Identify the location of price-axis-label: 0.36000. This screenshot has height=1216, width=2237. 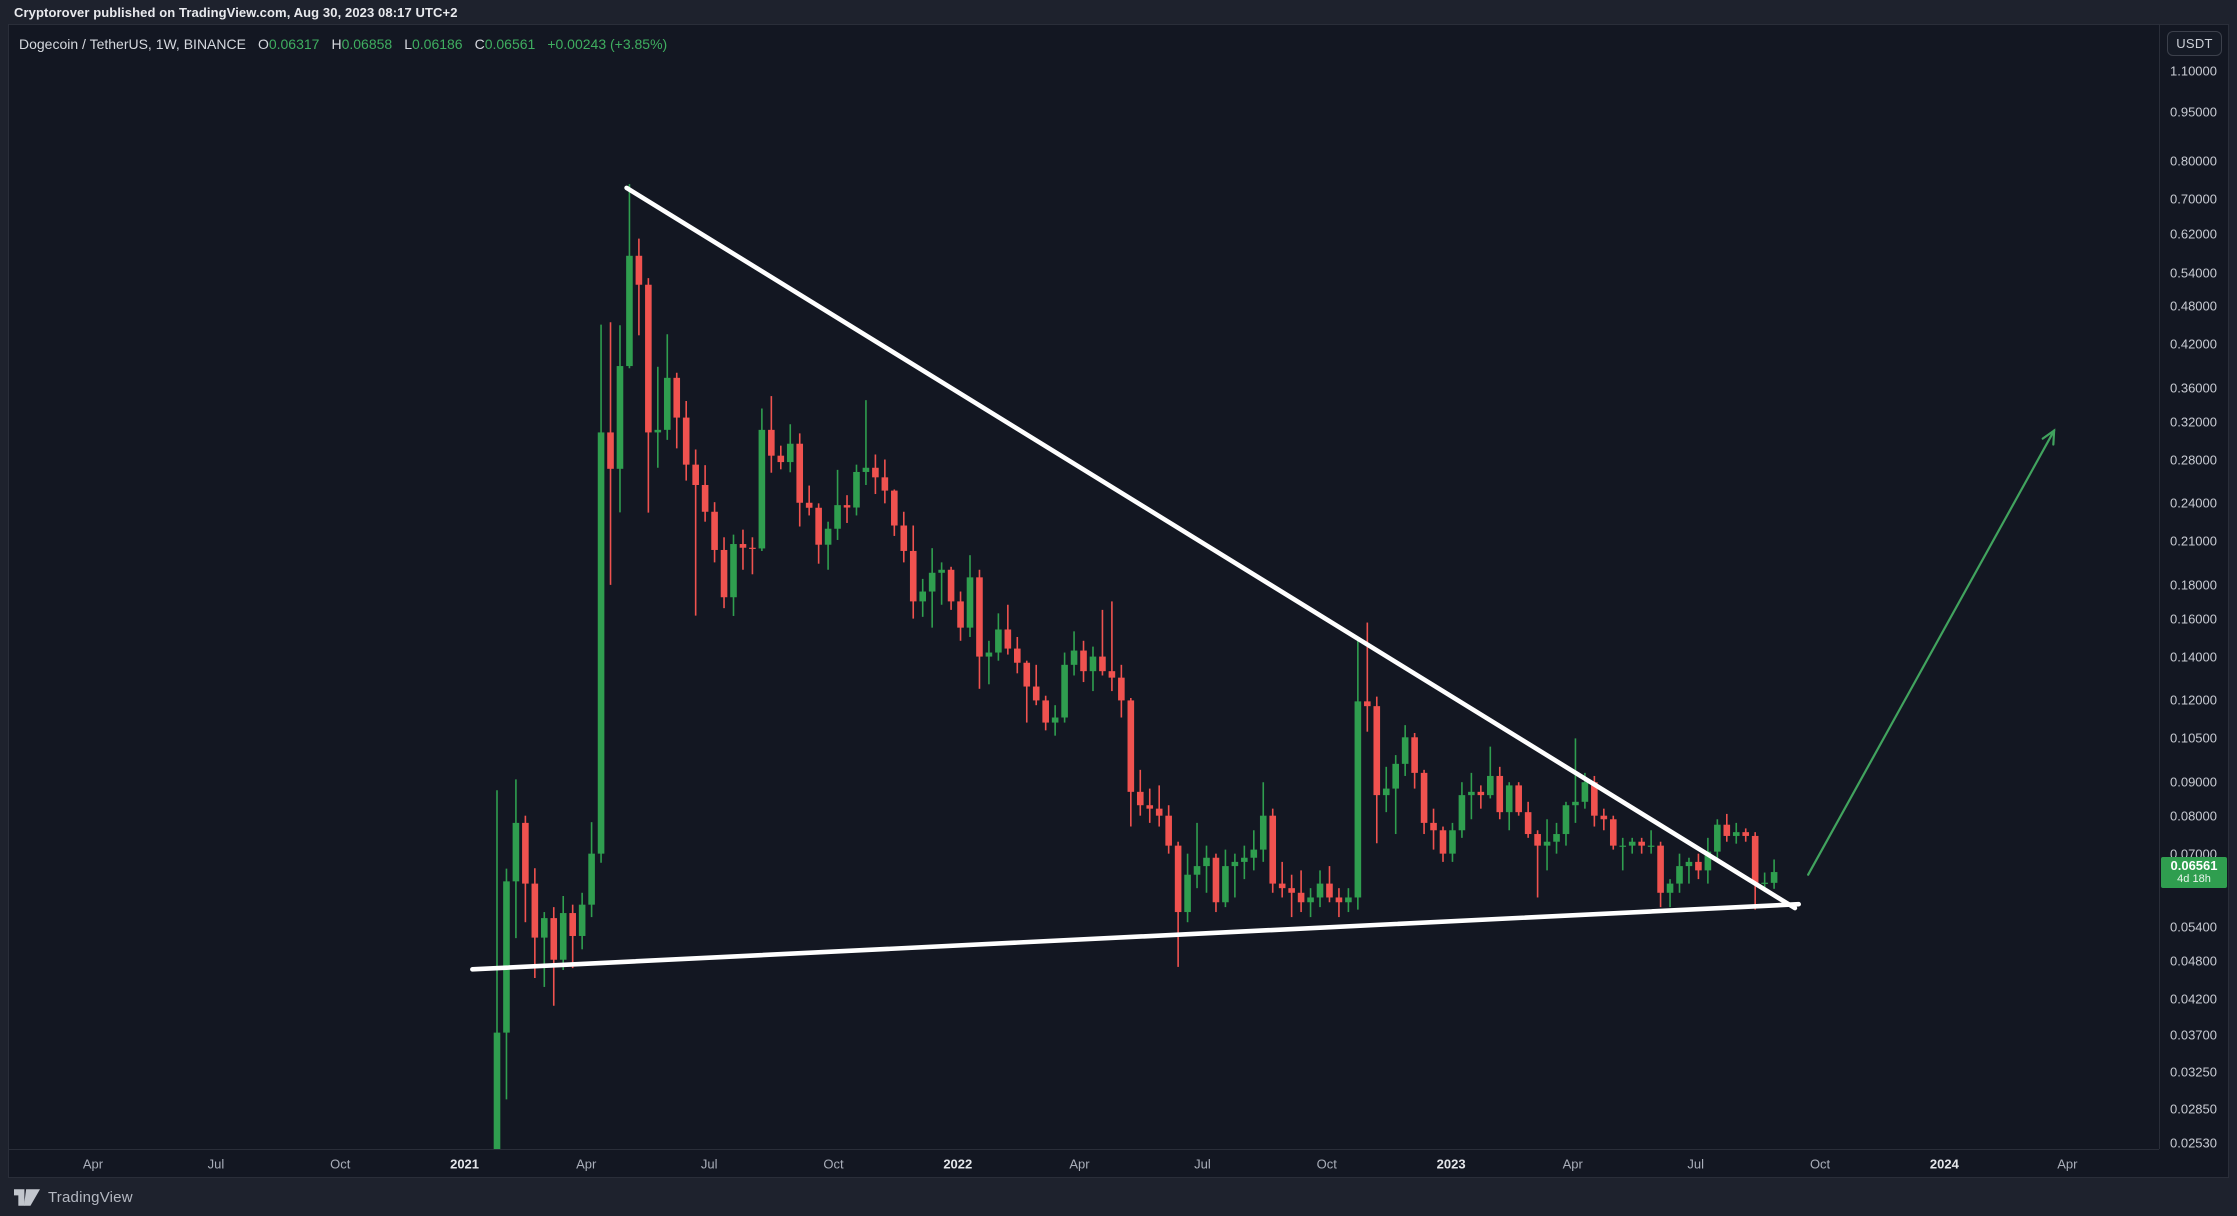
(2193, 388).